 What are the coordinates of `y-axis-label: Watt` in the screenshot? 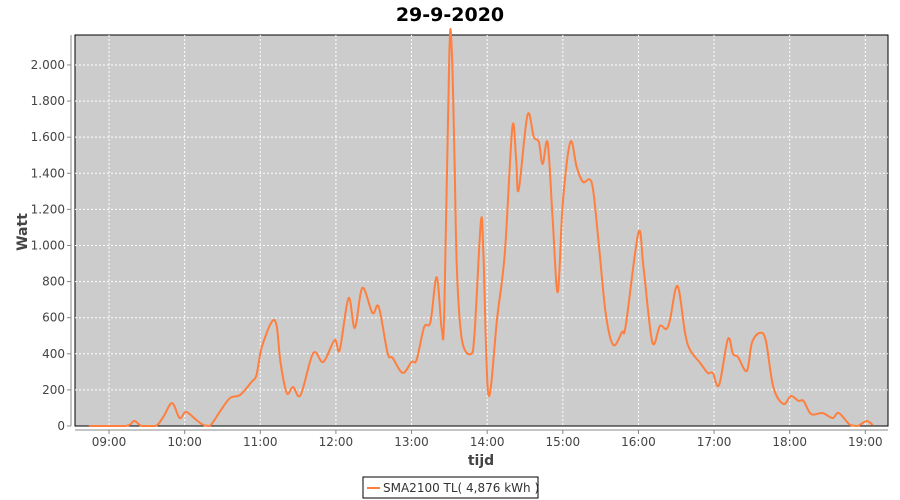 It's located at (23, 232).